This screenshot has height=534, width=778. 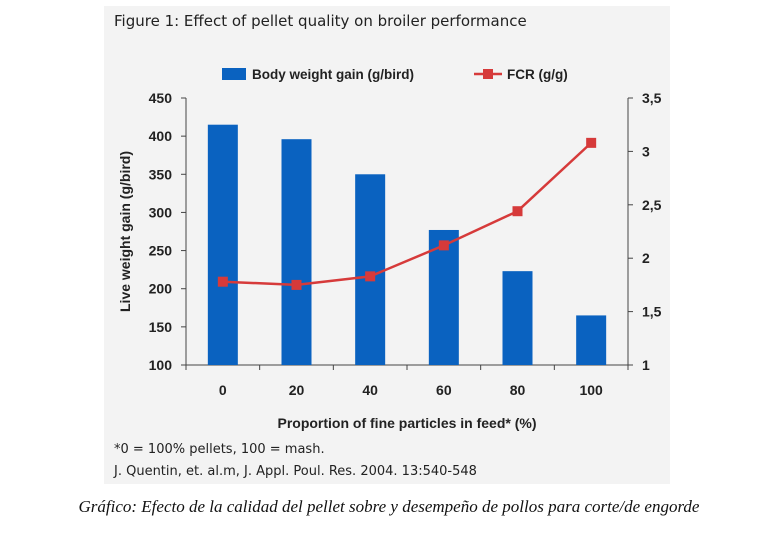 I want to click on right-tick-label: 2,5, so click(x=652, y=205).